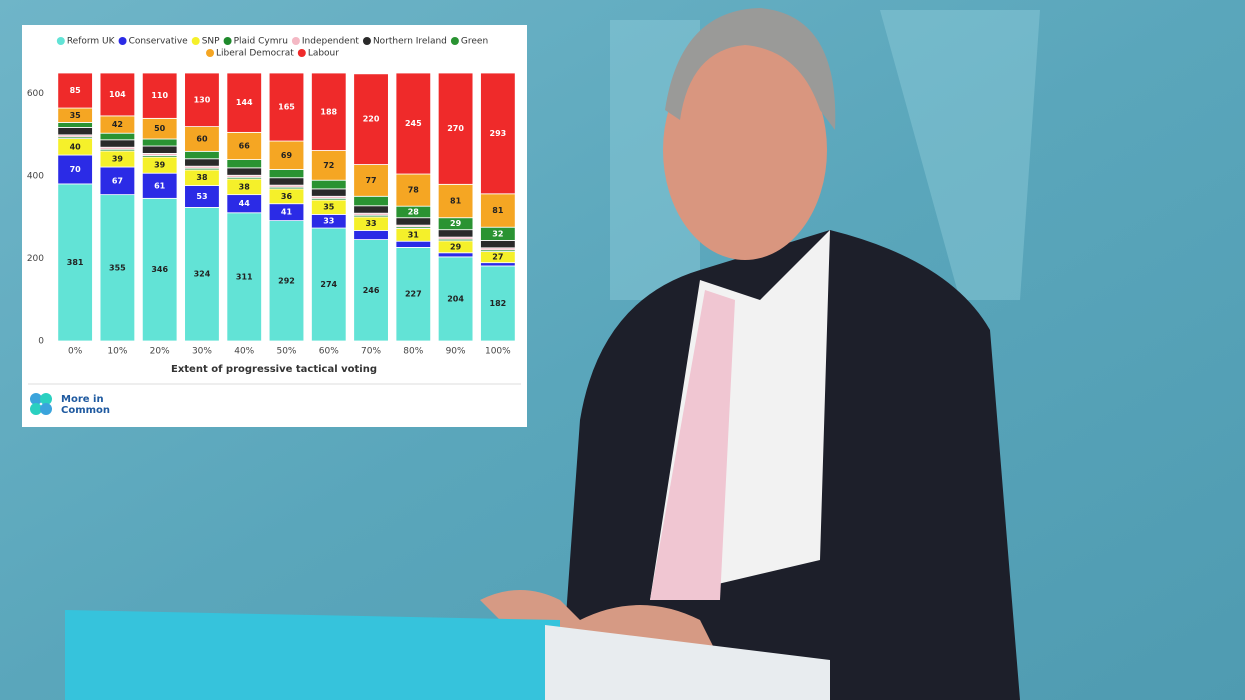 The height and width of the screenshot is (700, 1245). Describe the element at coordinates (498, 303) in the screenshot. I see `data-label: 182` at that location.